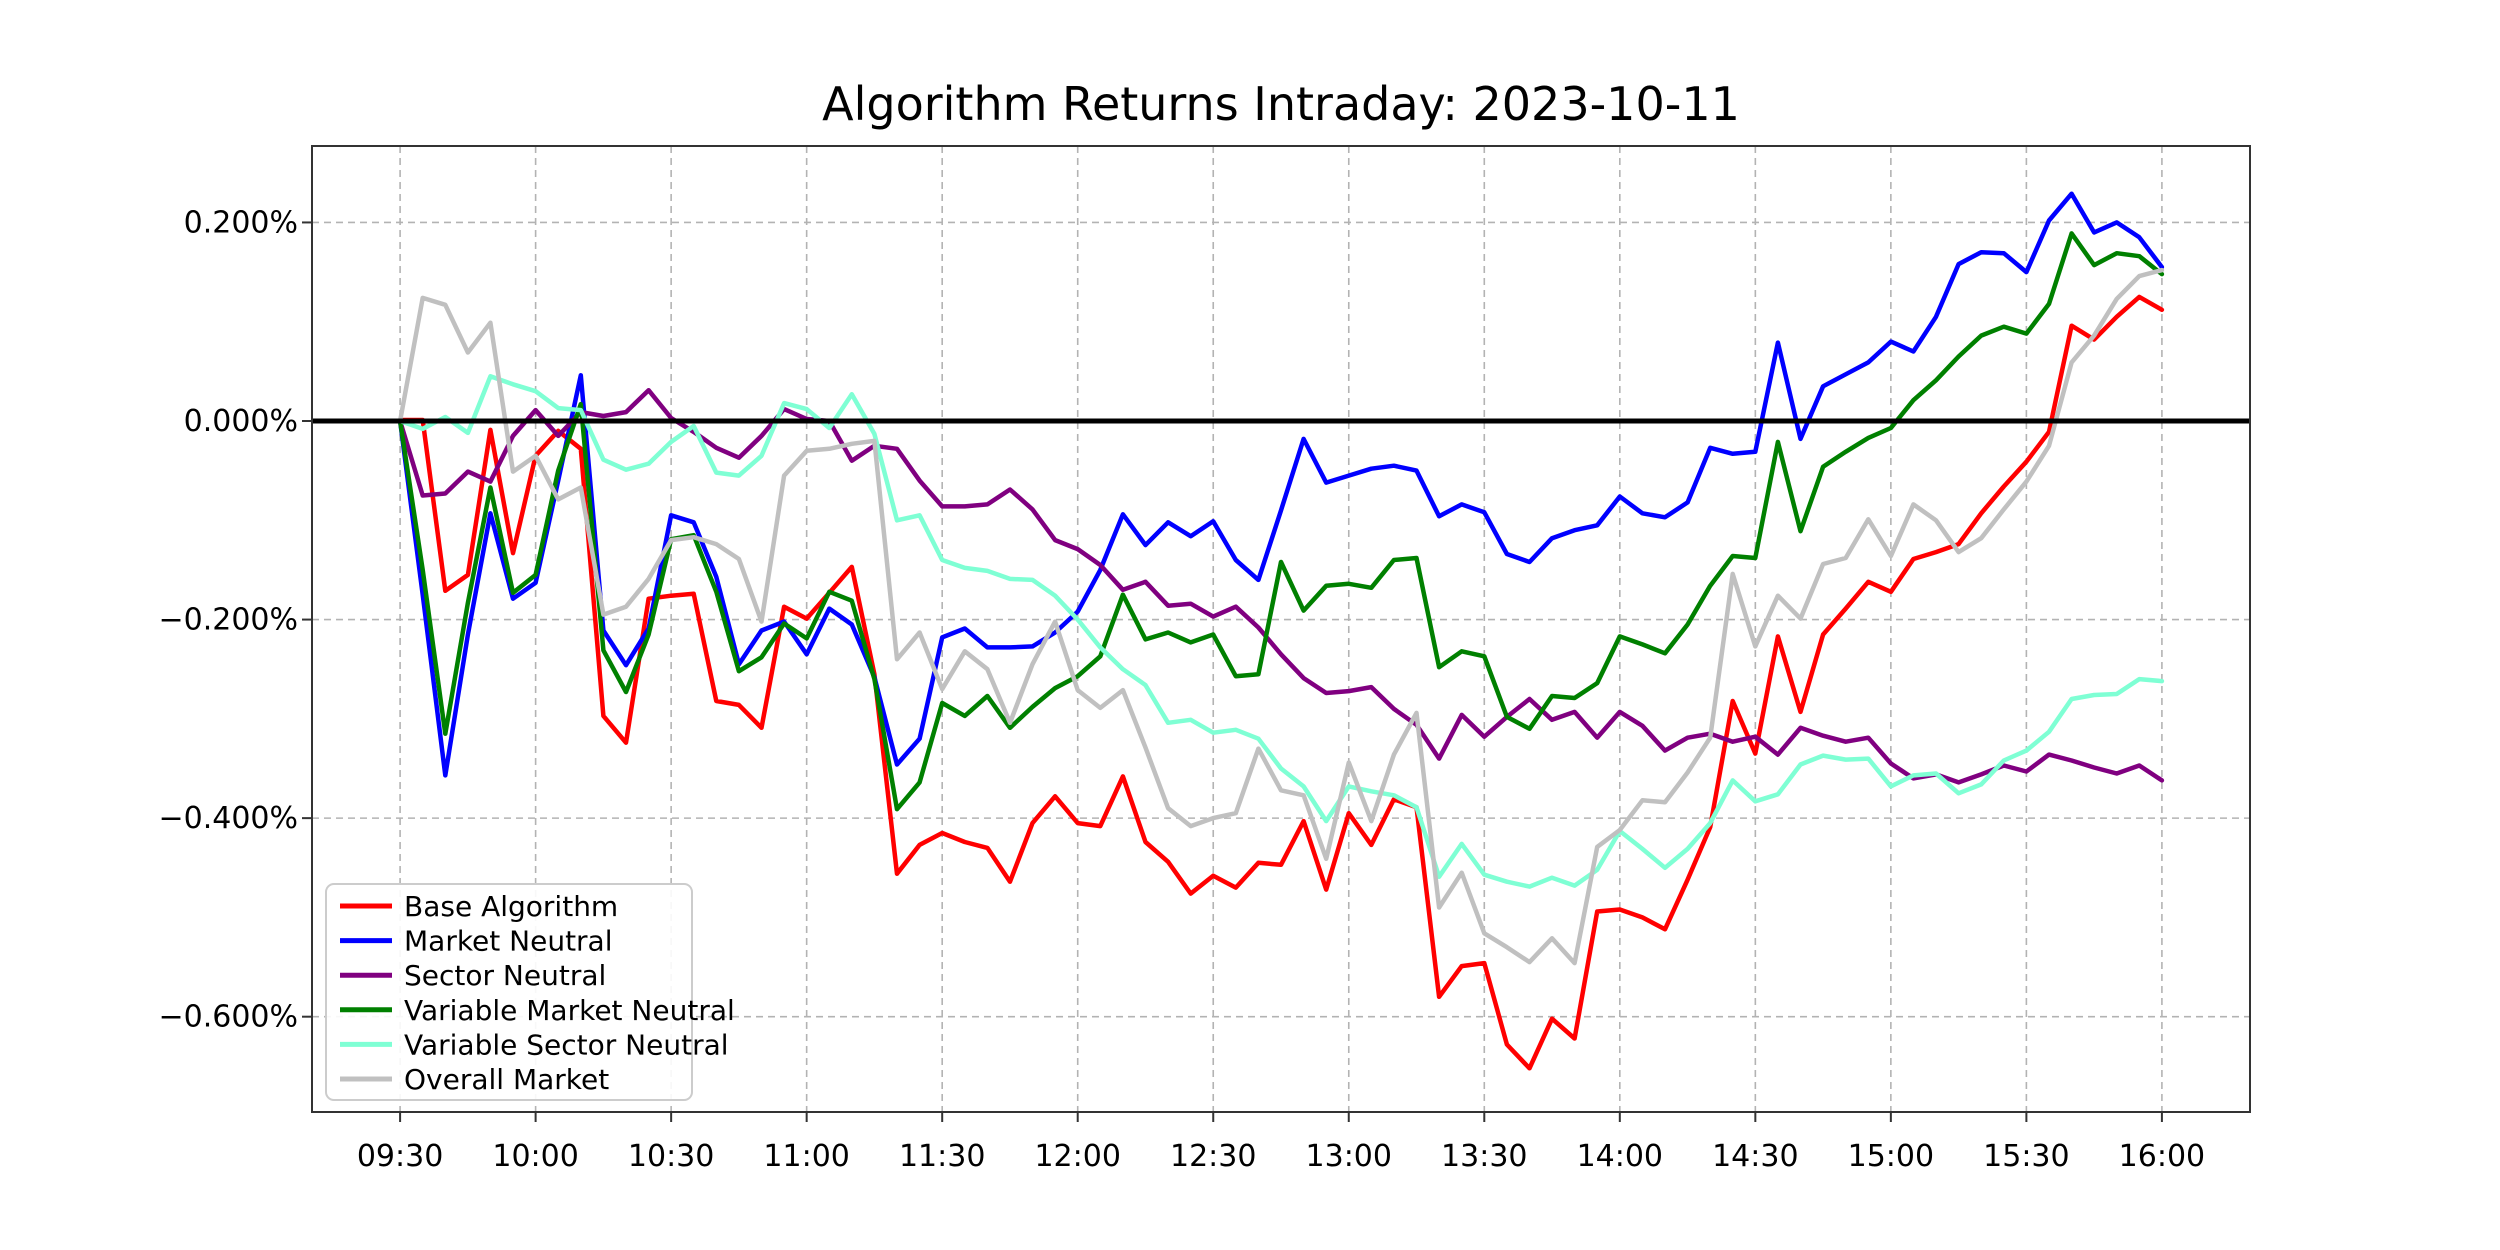  I want to click on y-tick-label: −0.200%, so click(228, 620).